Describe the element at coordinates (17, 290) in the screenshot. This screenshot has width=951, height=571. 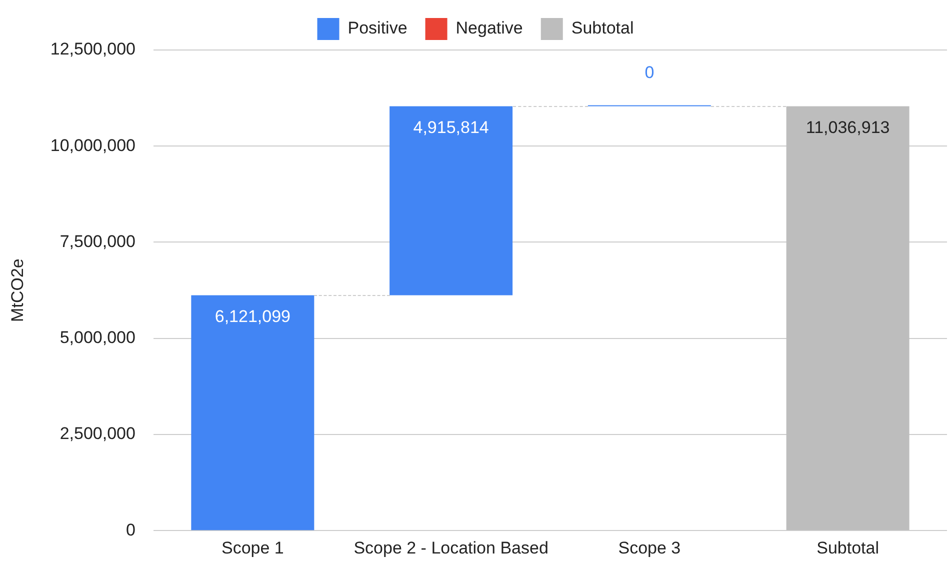
I see `y-axis-title: MtCO2e` at that location.